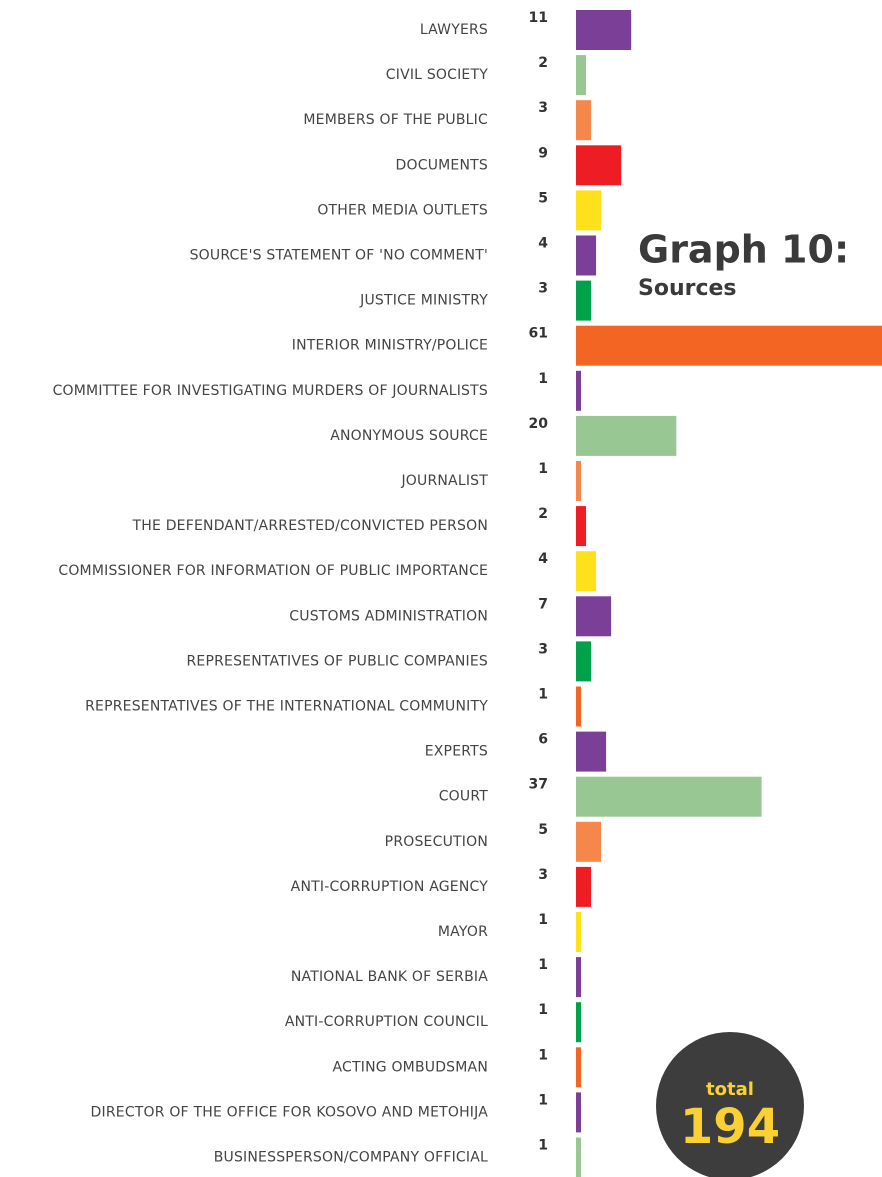  Describe the element at coordinates (423, 301) in the screenshot. I see `category-label: JUSTICE MINISTRY` at that location.